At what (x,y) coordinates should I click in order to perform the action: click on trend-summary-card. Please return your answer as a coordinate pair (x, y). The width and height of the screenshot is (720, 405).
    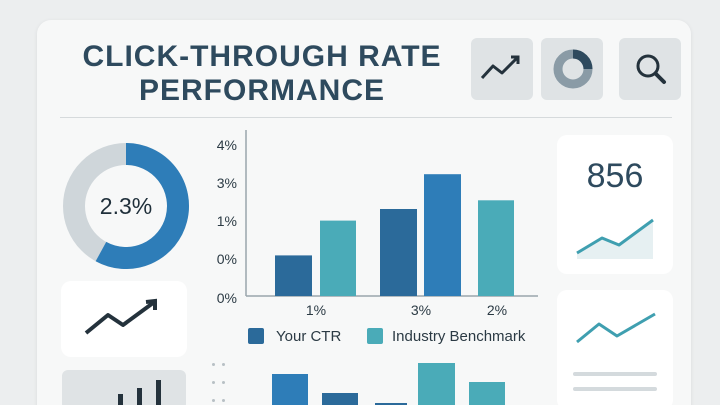
    Looking at the image, I should click on (615, 347).